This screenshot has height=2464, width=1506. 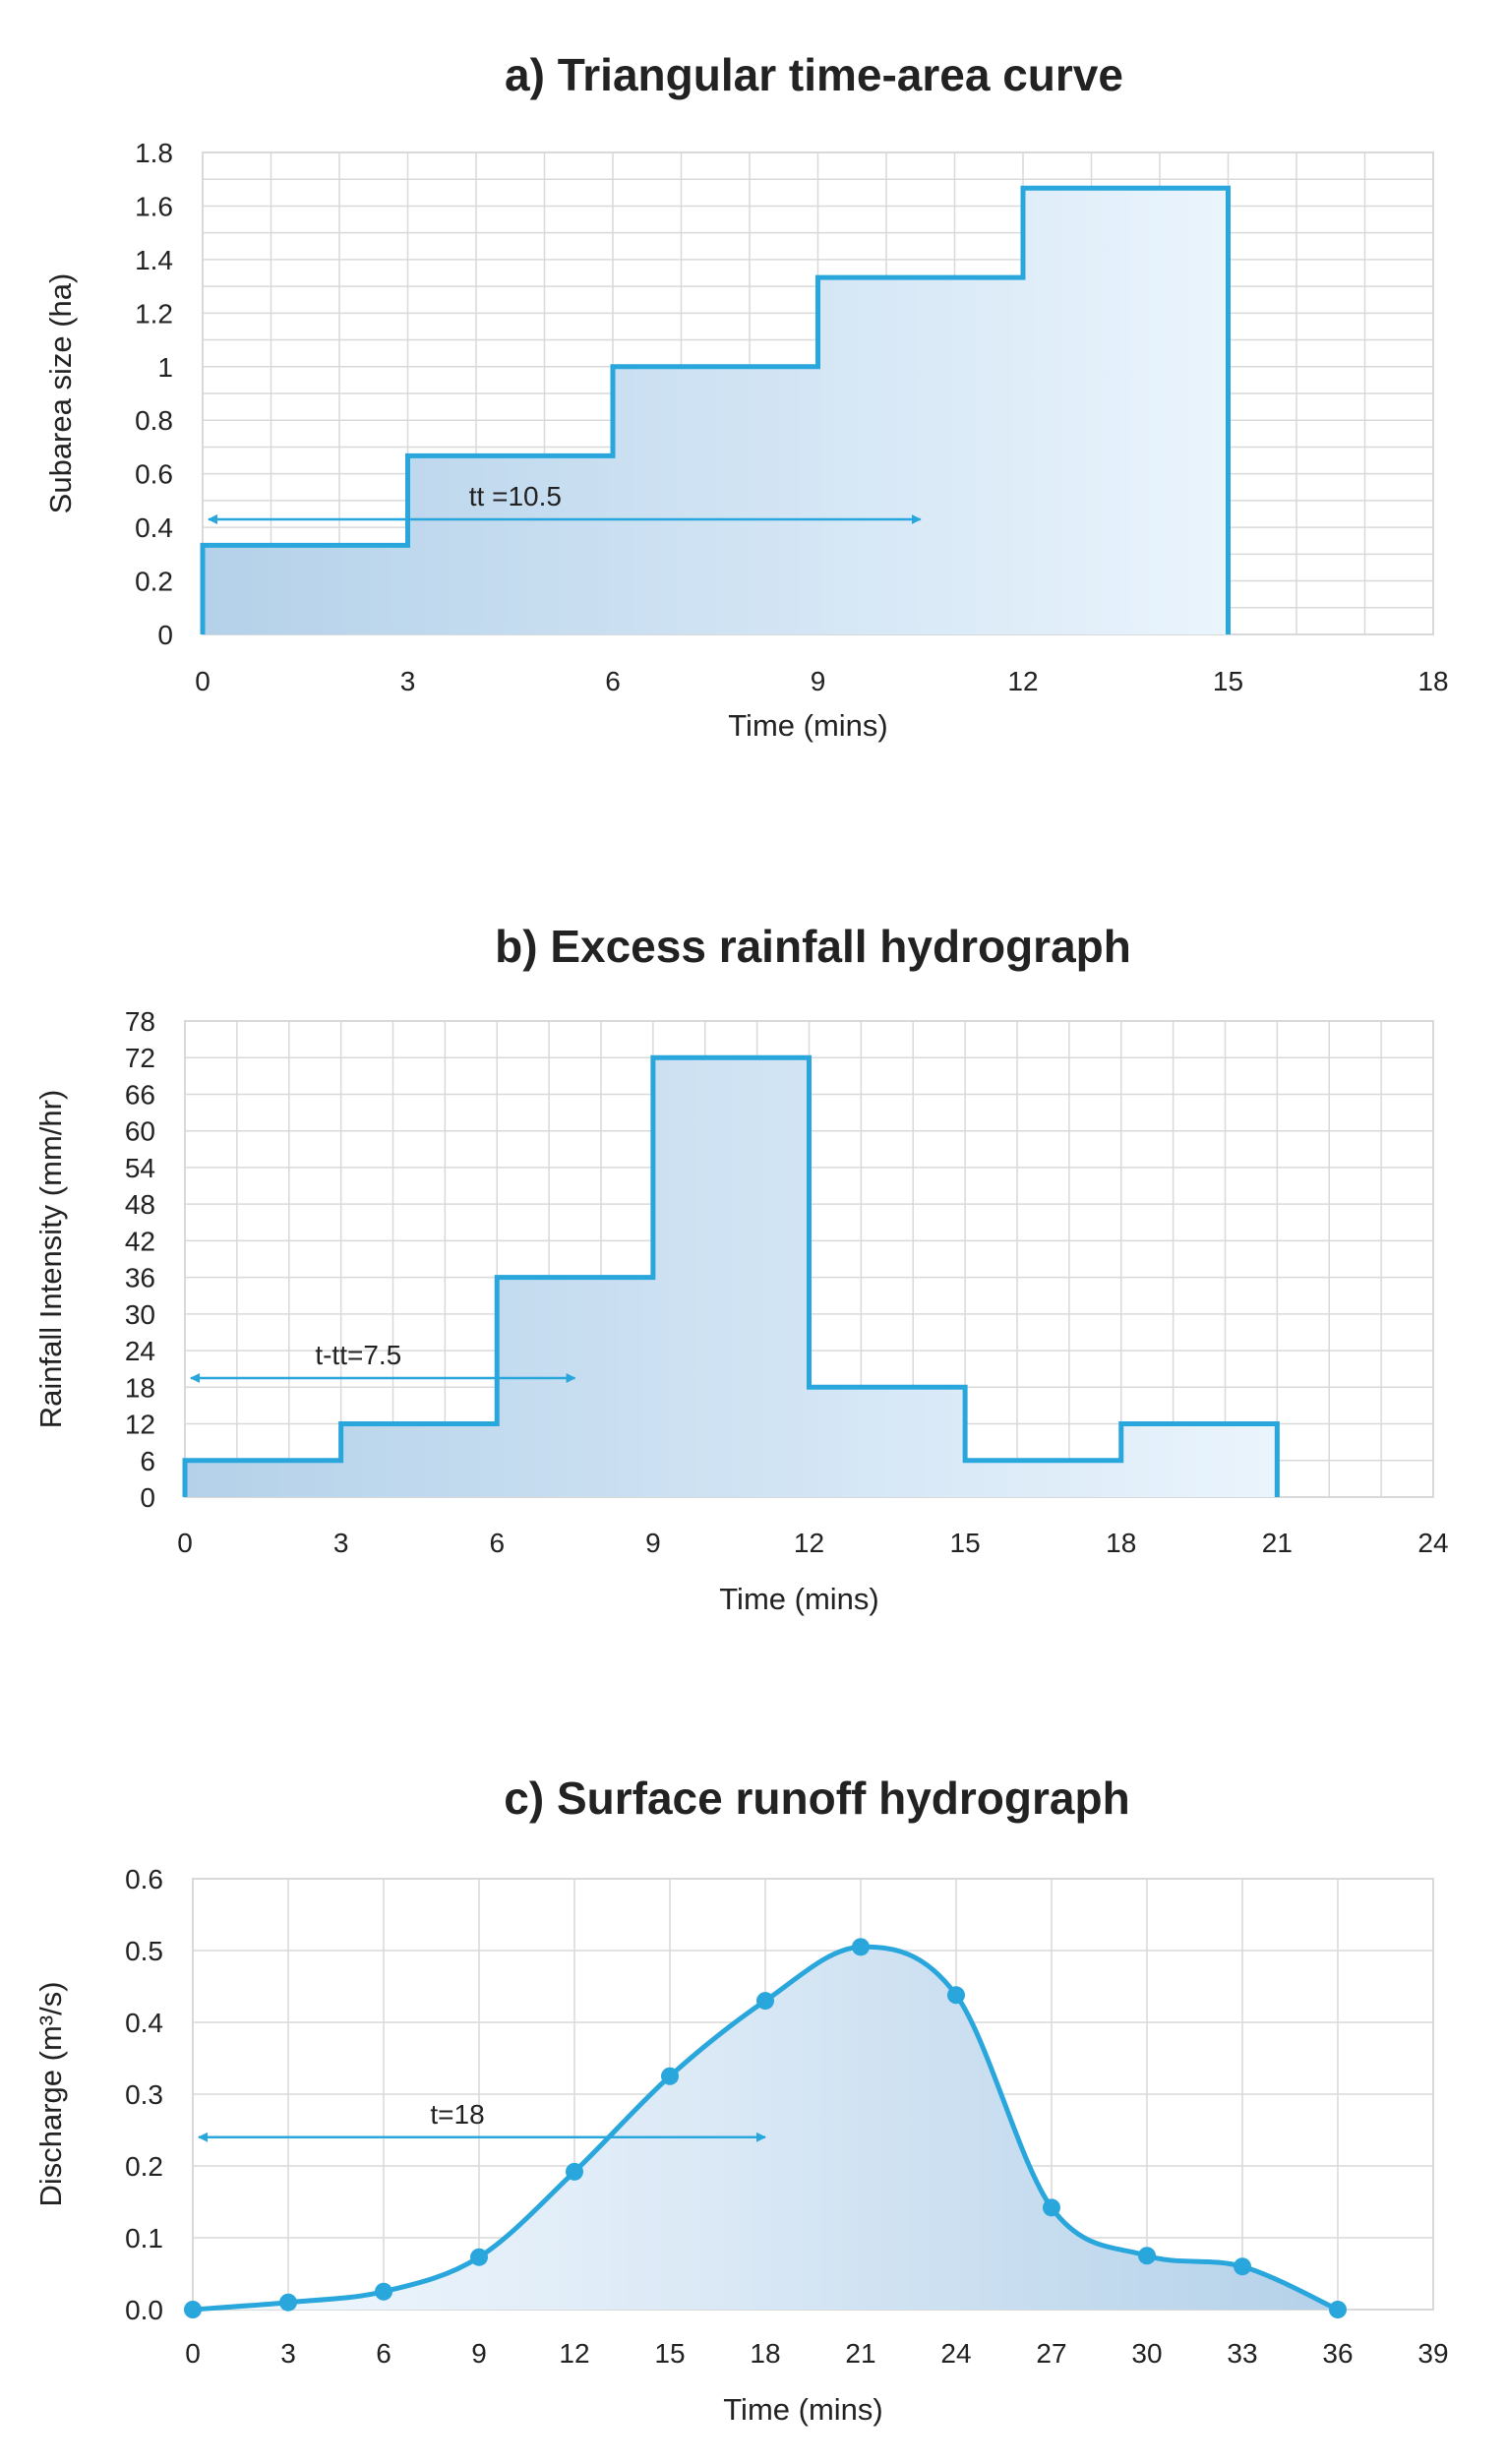 I want to click on y-tick-label: 24, so click(x=140, y=1351).